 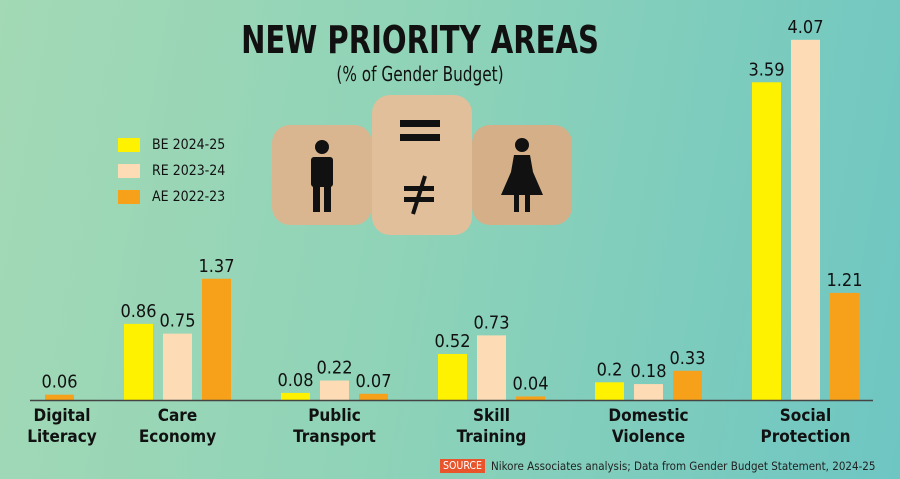 I want to click on category-label: Public, so click(x=334, y=416).